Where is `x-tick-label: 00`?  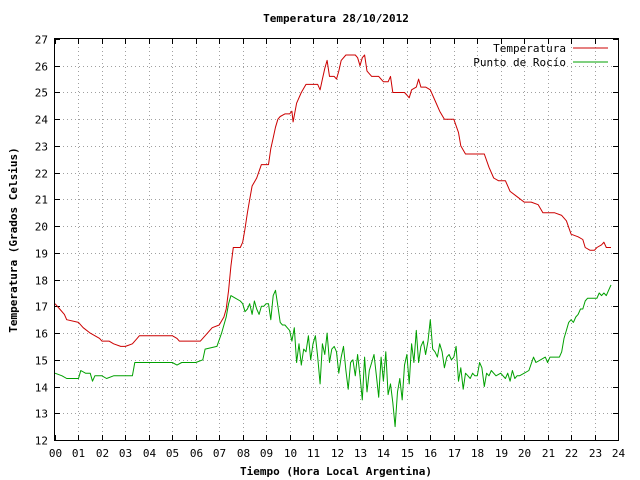 x-tick-label: 00 is located at coordinates (55, 453).